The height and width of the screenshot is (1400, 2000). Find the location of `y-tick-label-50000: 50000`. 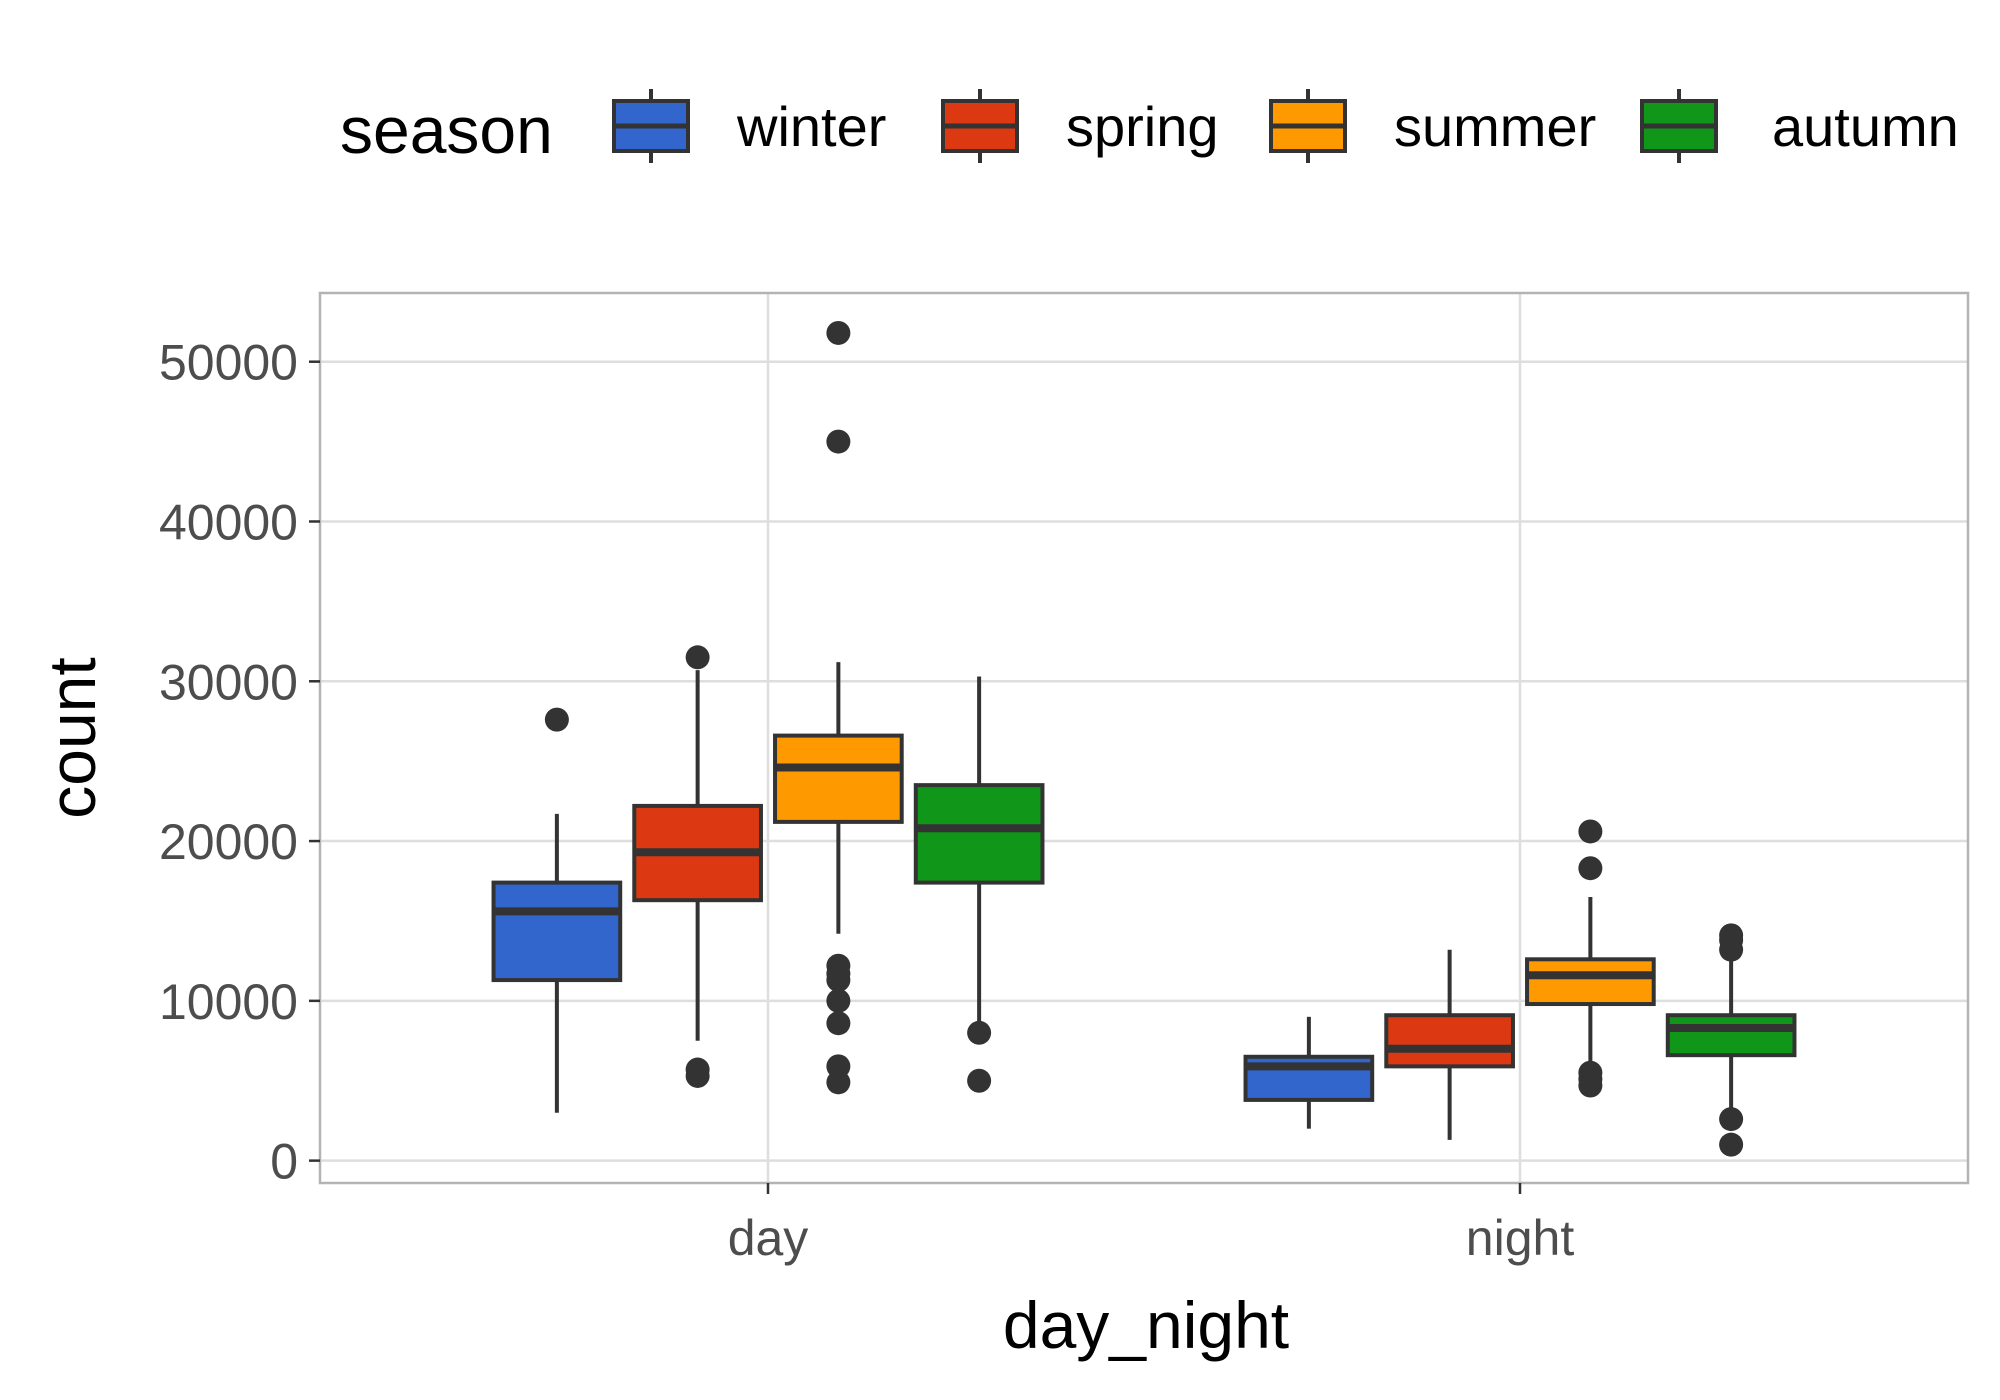

y-tick-label-50000: 50000 is located at coordinates (228, 363).